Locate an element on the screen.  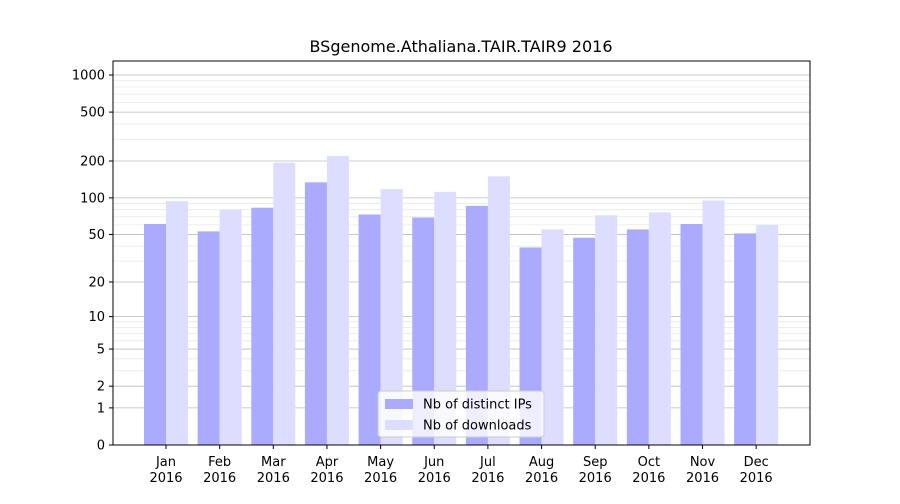
x-tick-label: Jul 2016 is located at coordinates (487, 470).